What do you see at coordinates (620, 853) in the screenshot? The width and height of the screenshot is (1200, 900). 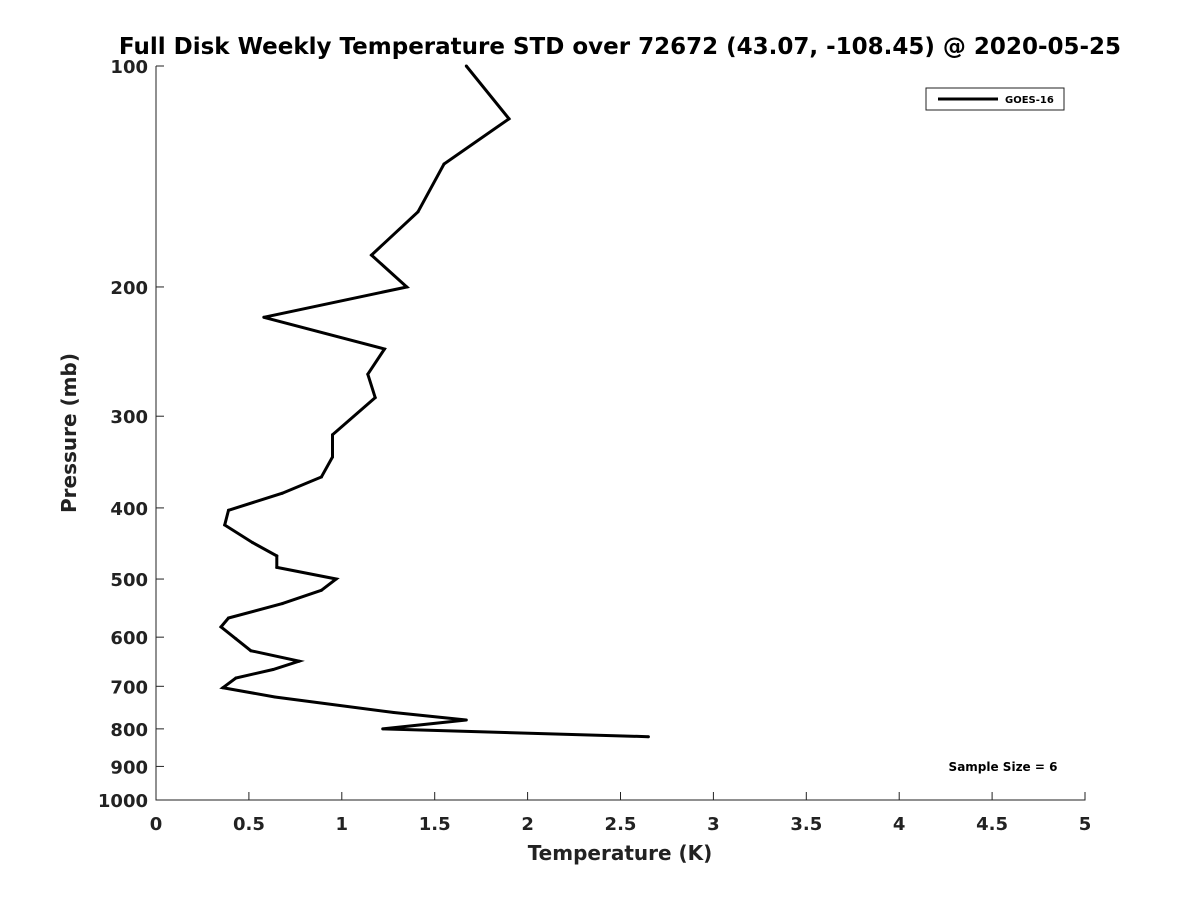 I see `x-axis-label: Temperature (K)` at bounding box center [620, 853].